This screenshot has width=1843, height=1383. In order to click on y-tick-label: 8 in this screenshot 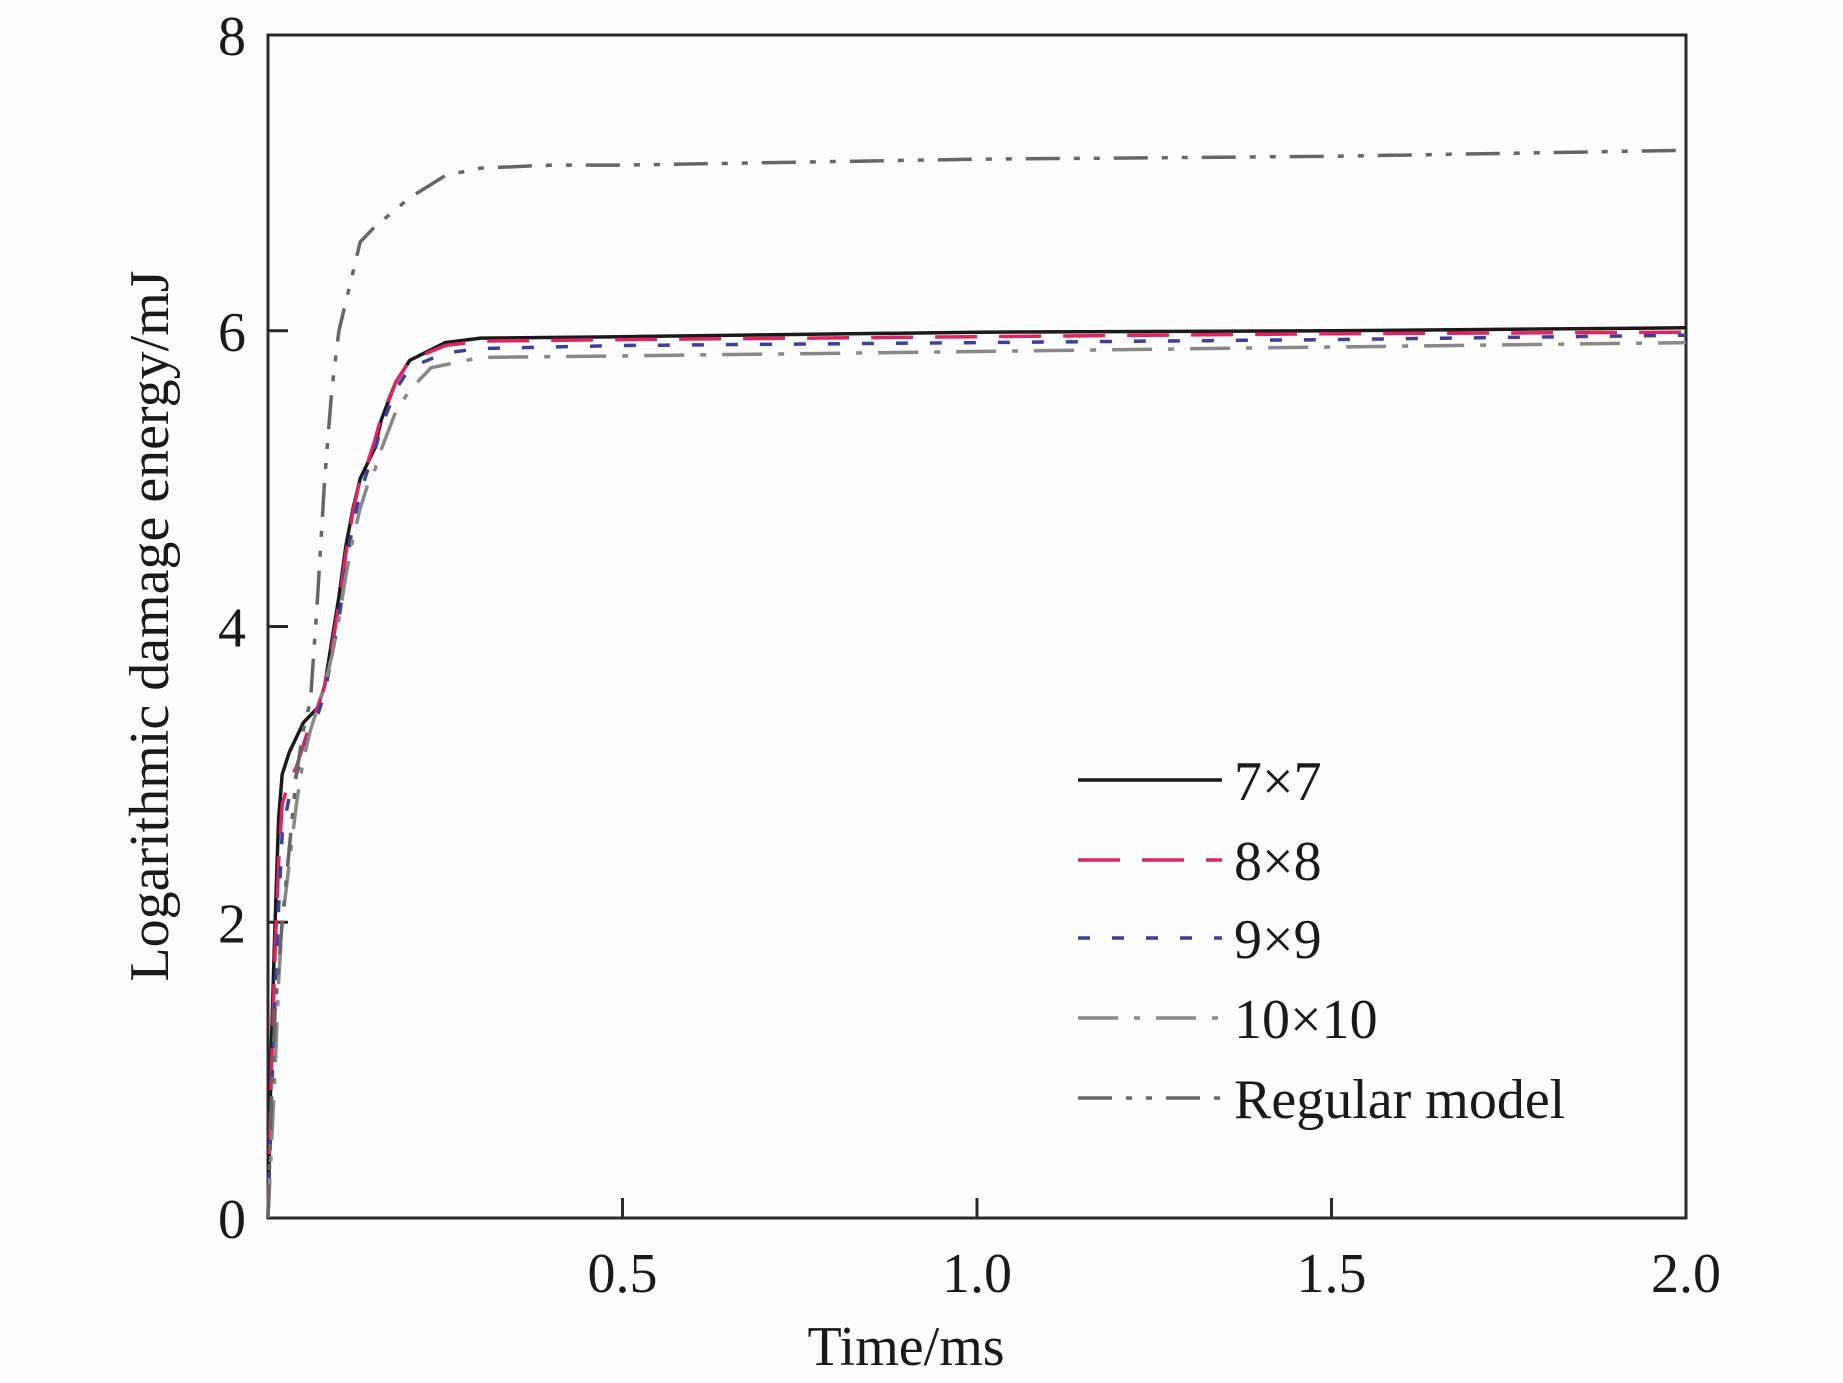, I will do `click(232, 37)`.